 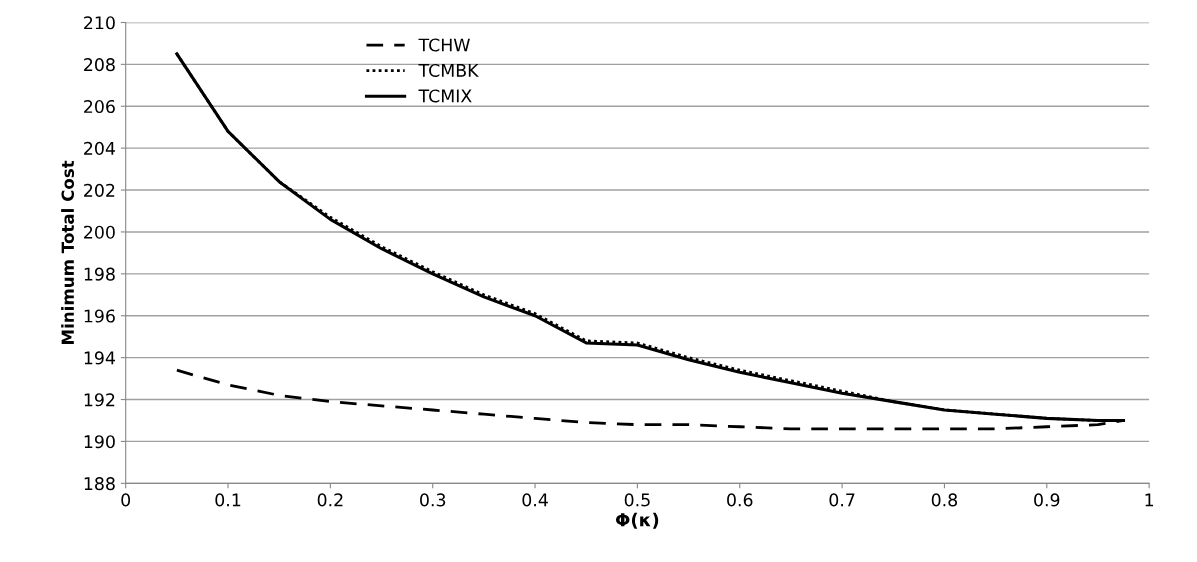 I want to click on x-tick-label: 0.8, so click(x=944, y=500).